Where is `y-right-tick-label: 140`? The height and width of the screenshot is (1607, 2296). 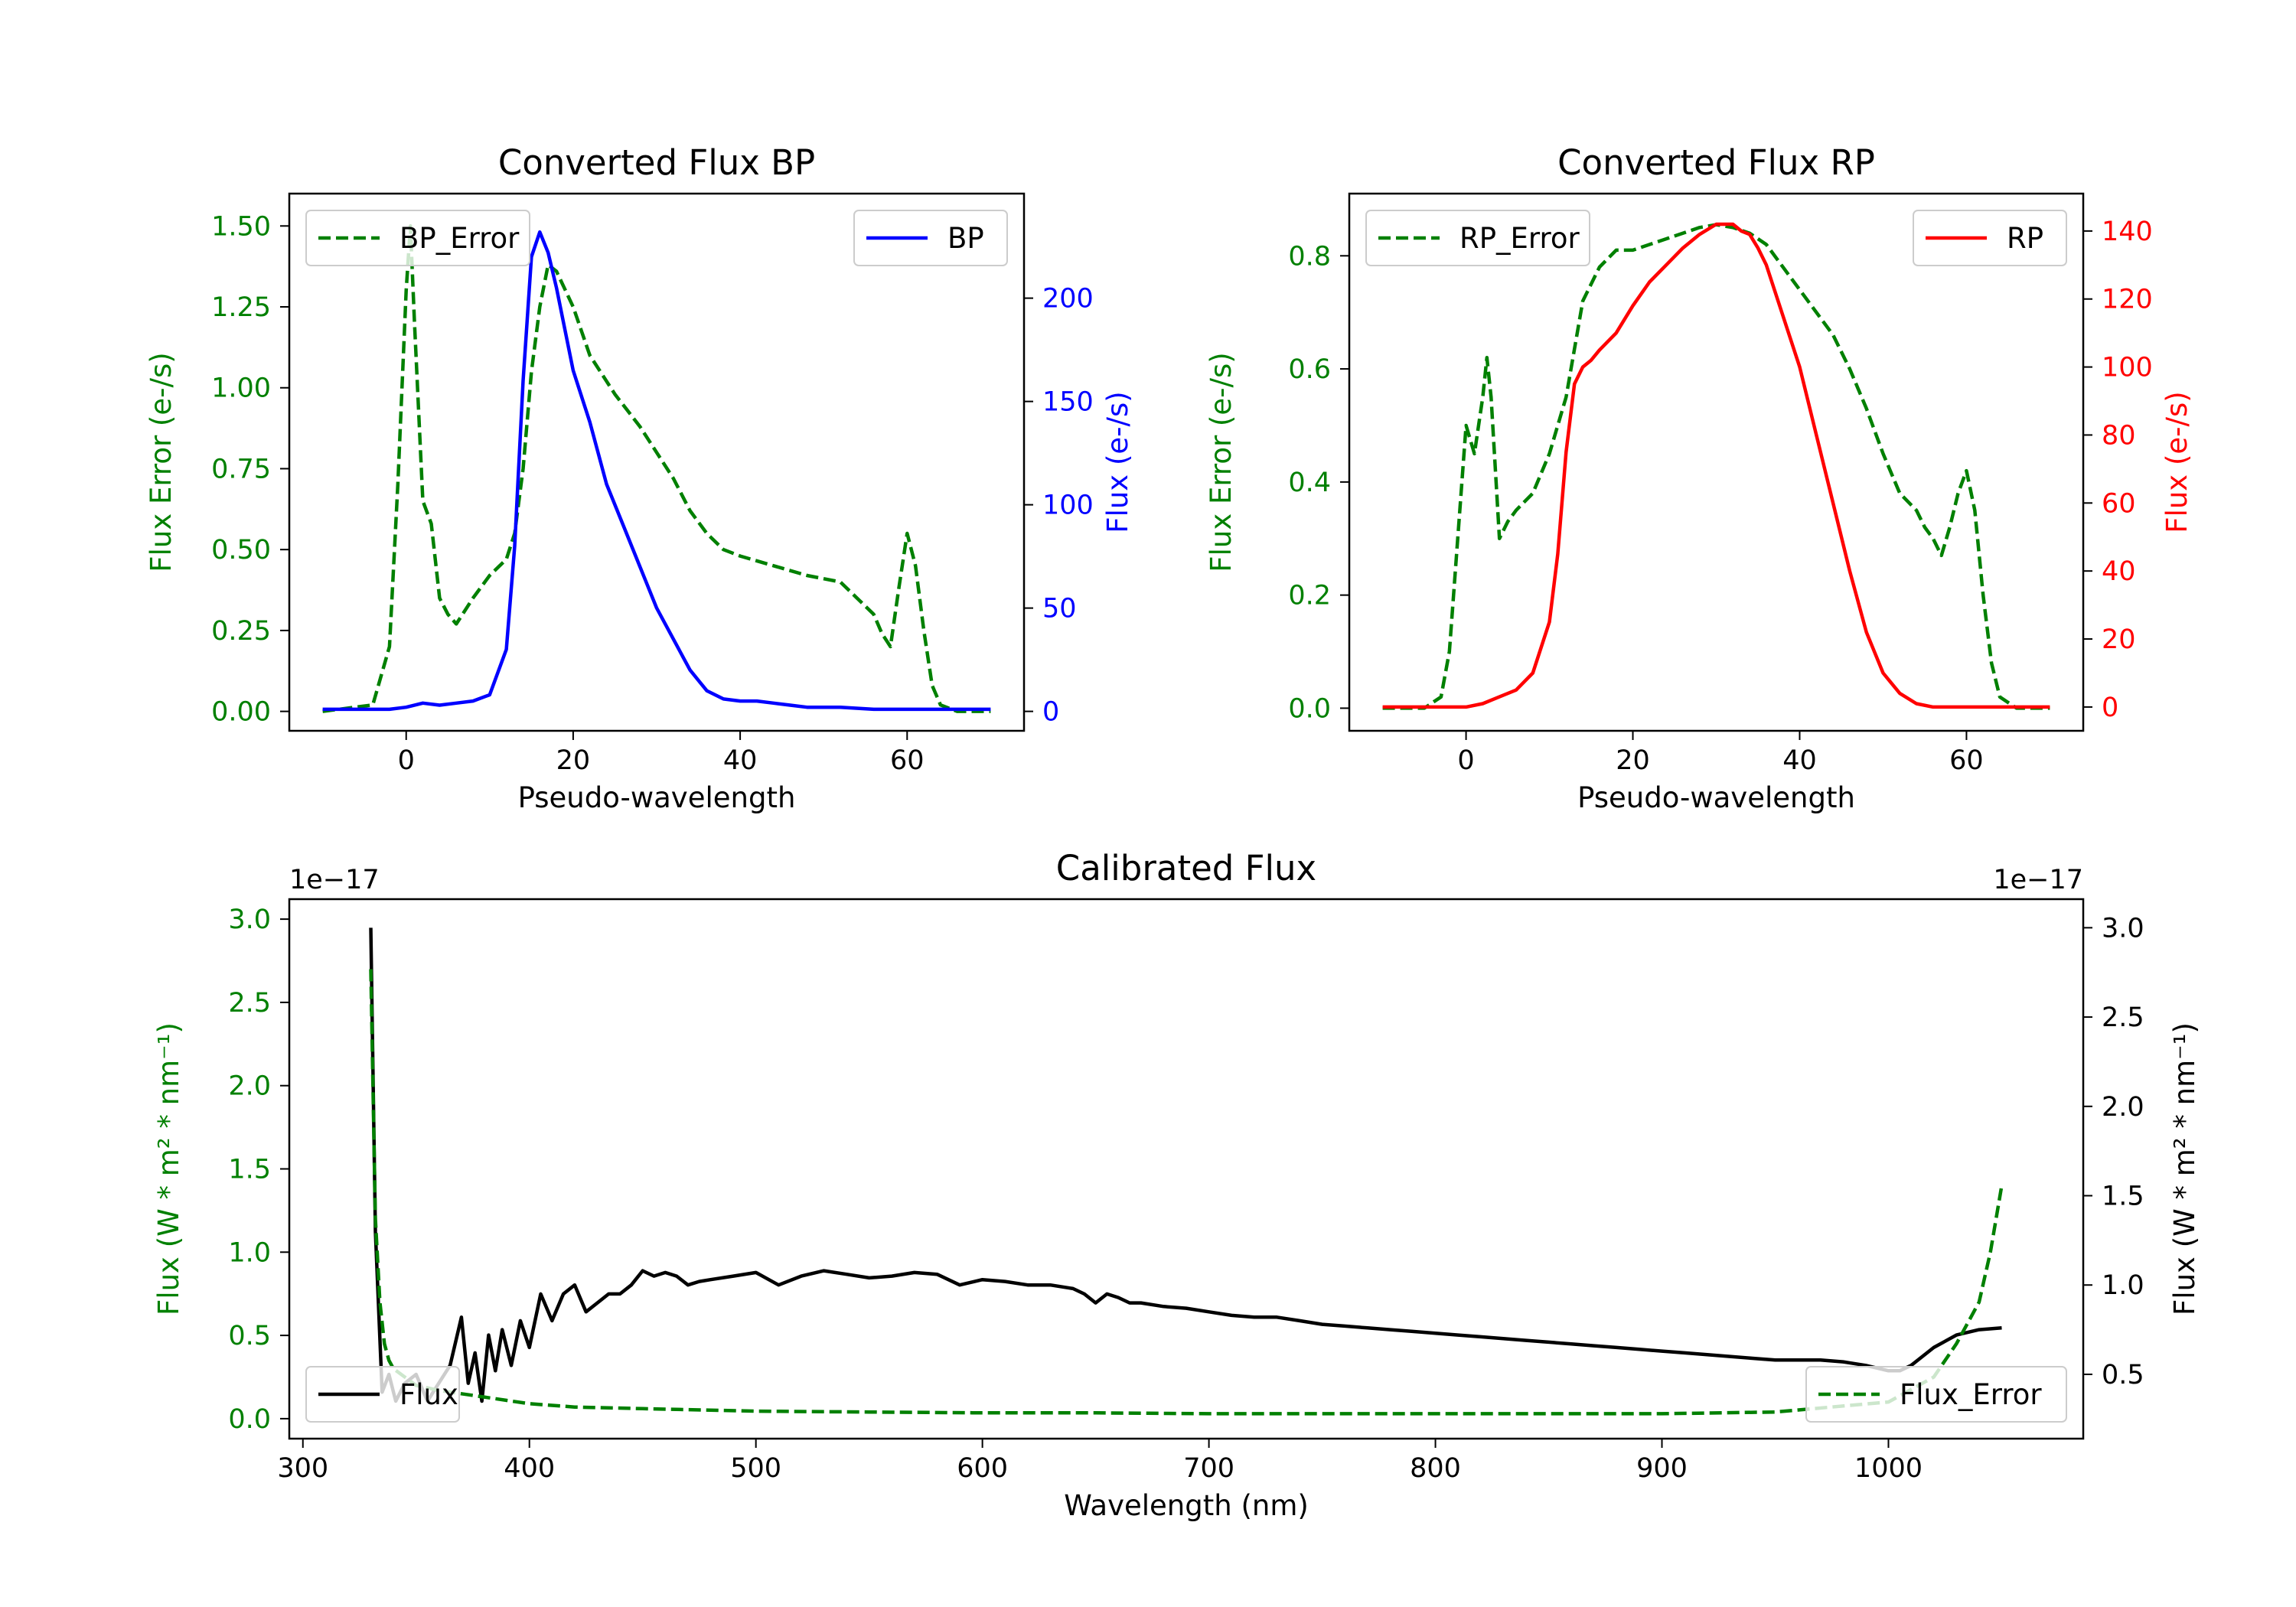 y-right-tick-label: 140 is located at coordinates (2127, 232).